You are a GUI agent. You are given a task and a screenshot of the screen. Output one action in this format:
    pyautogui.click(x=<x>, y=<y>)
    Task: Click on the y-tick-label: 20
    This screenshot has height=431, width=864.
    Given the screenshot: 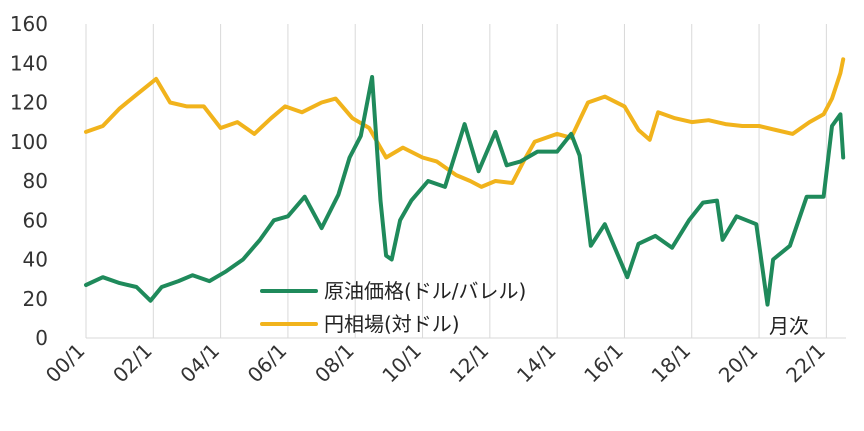 What is the action you would take?
    pyautogui.click(x=35, y=299)
    